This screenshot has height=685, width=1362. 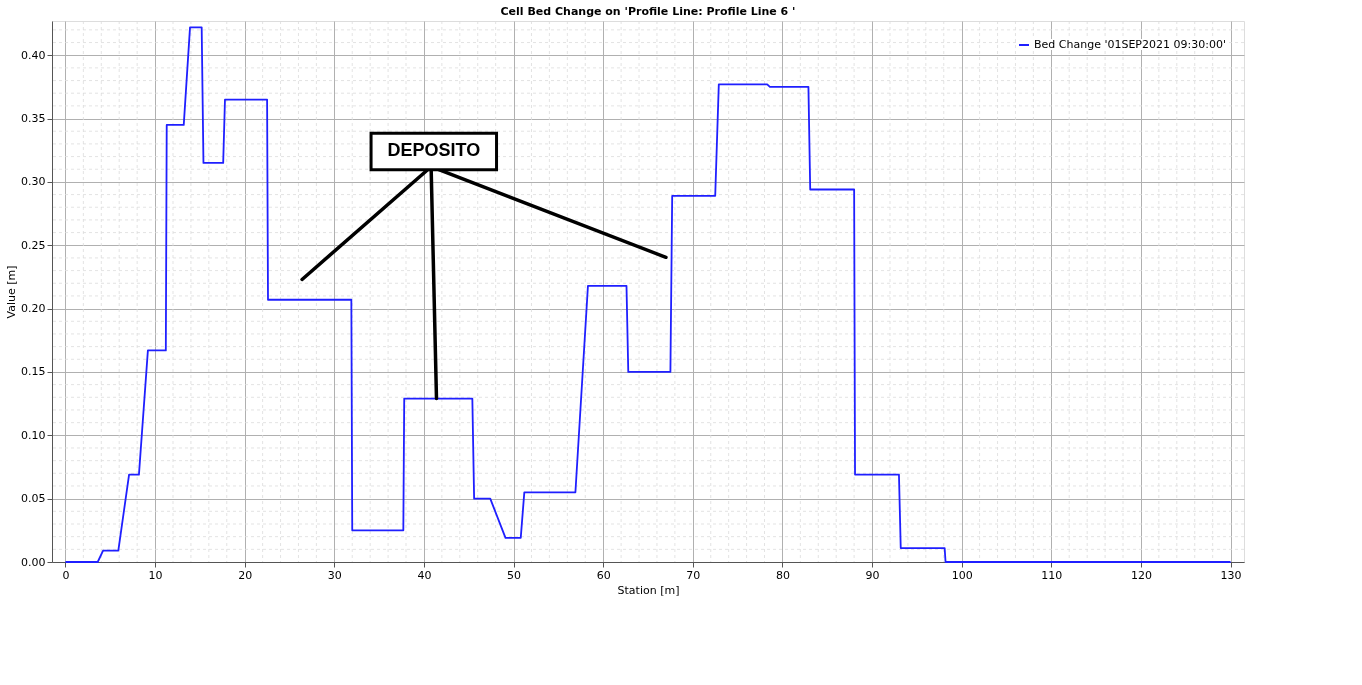 What do you see at coordinates (603, 575) in the screenshot?
I see `x-tick-label: 60` at bounding box center [603, 575].